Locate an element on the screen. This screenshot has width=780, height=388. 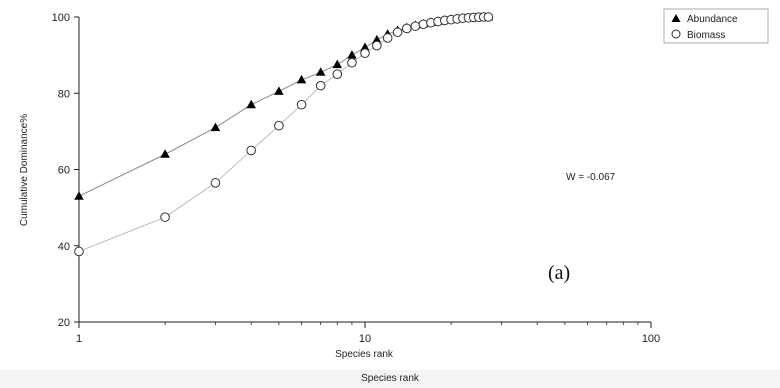
x-axis-title: Species rank is located at coordinates (364, 354).